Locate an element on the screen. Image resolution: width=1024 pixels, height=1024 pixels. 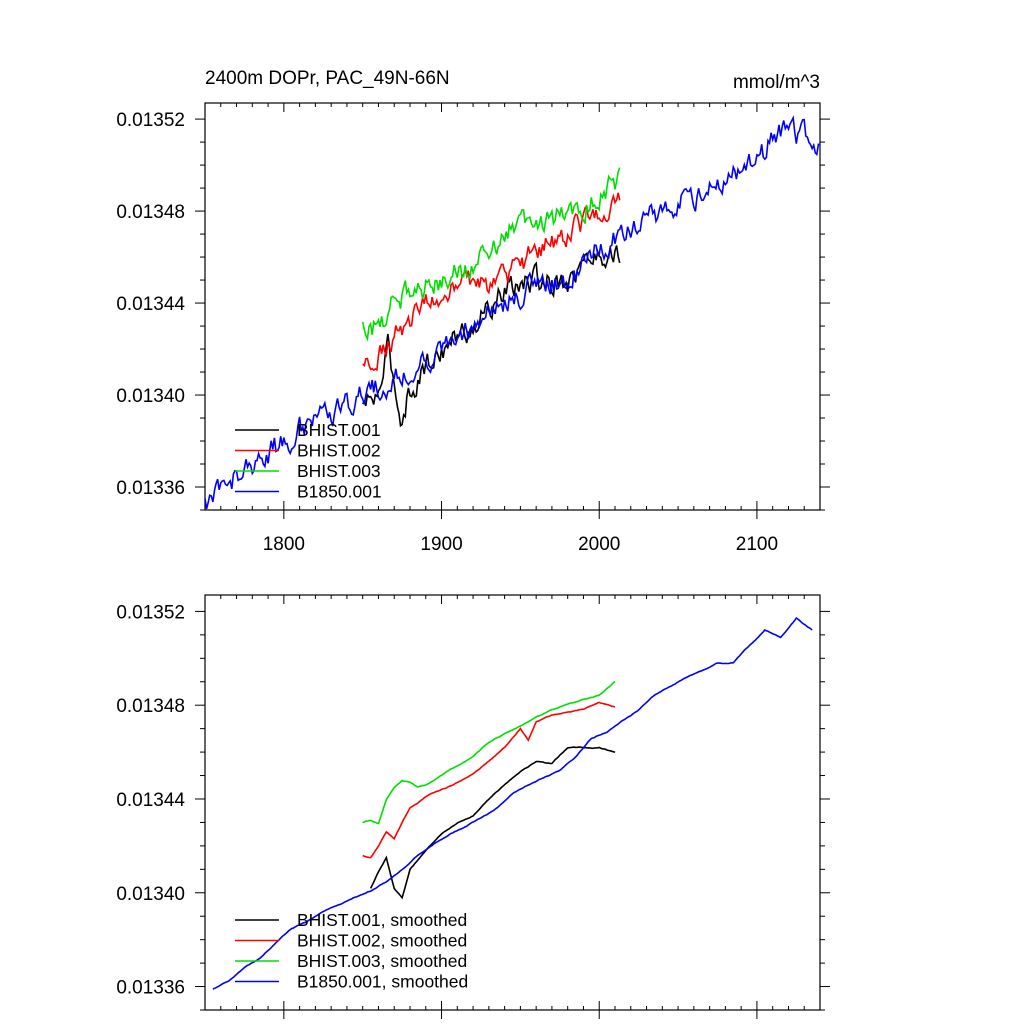
legend-label: BHIST.001 is located at coordinates (339, 430).